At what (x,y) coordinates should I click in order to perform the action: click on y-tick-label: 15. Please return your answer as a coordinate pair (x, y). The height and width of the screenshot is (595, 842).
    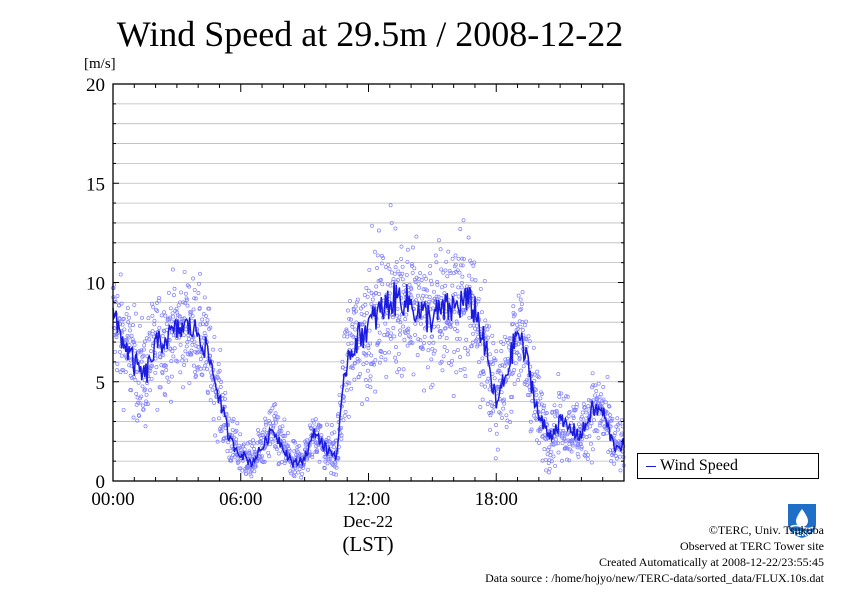
    Looking at the image, I should click on (95, 184).